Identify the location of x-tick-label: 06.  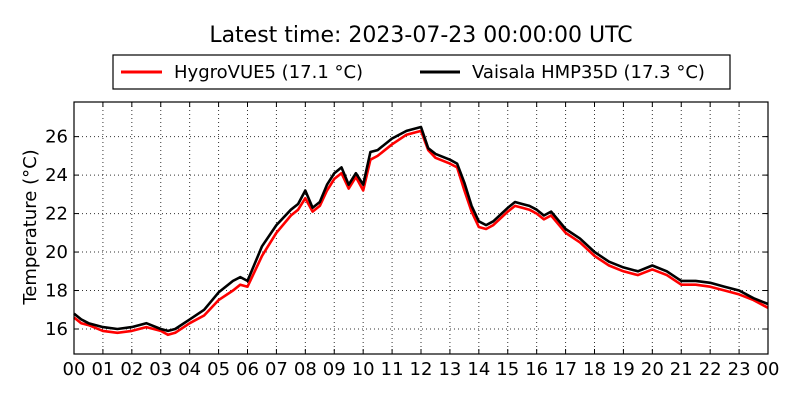
(247, 369).